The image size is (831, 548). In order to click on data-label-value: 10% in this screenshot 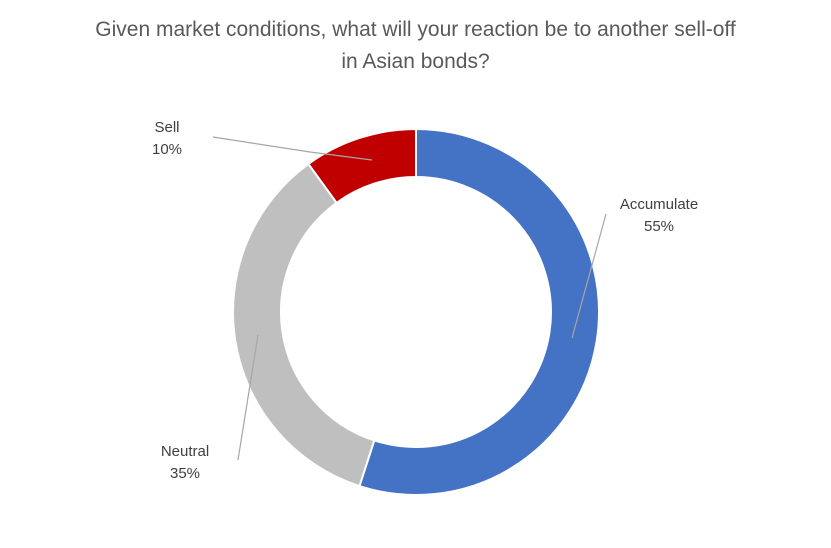, I will do `click(167, 149)`.